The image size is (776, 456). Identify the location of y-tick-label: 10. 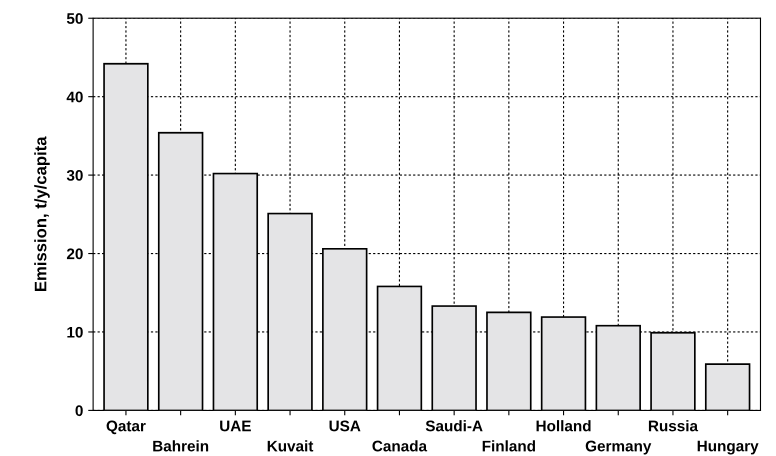
(75, 332).